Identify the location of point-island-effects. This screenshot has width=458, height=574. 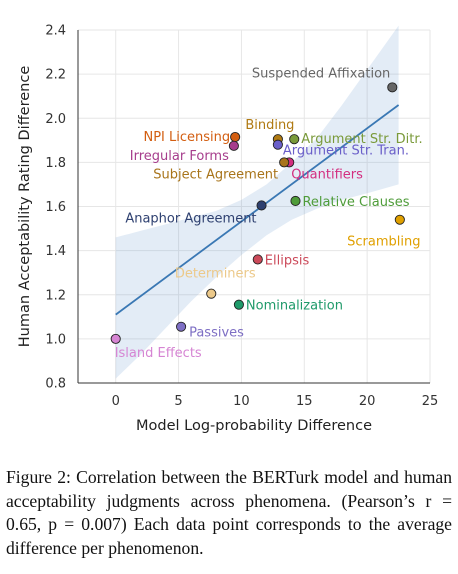
(115, 338).